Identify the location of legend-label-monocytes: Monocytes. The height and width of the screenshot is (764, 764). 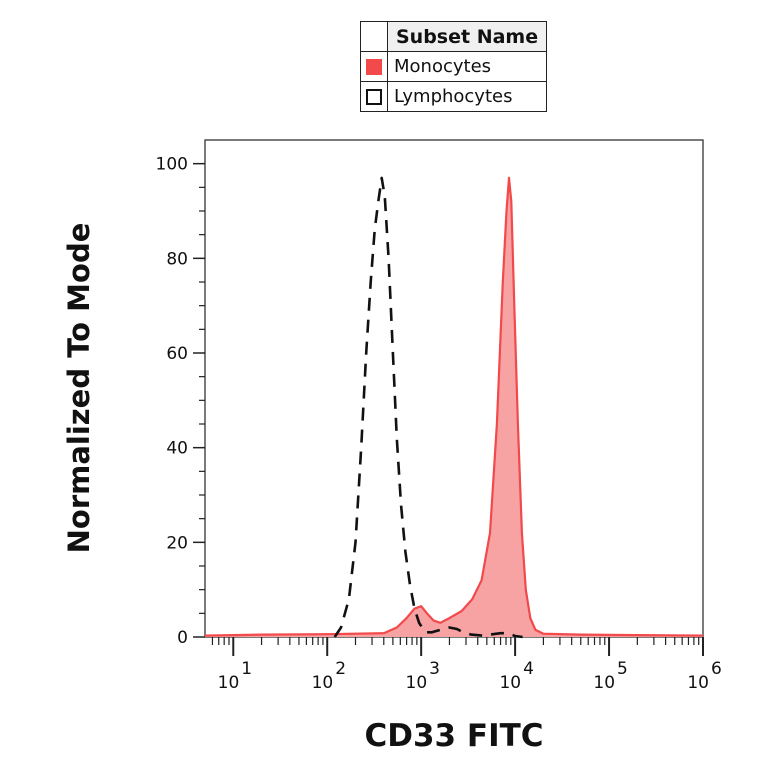
(467, 66).